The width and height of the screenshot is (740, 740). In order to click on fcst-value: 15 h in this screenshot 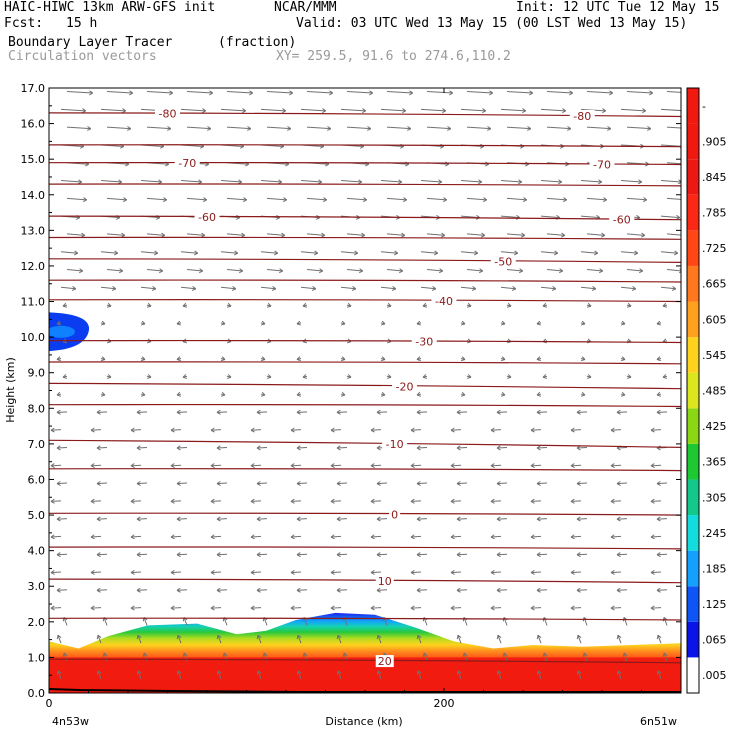, I will do `click(82, 23)`.